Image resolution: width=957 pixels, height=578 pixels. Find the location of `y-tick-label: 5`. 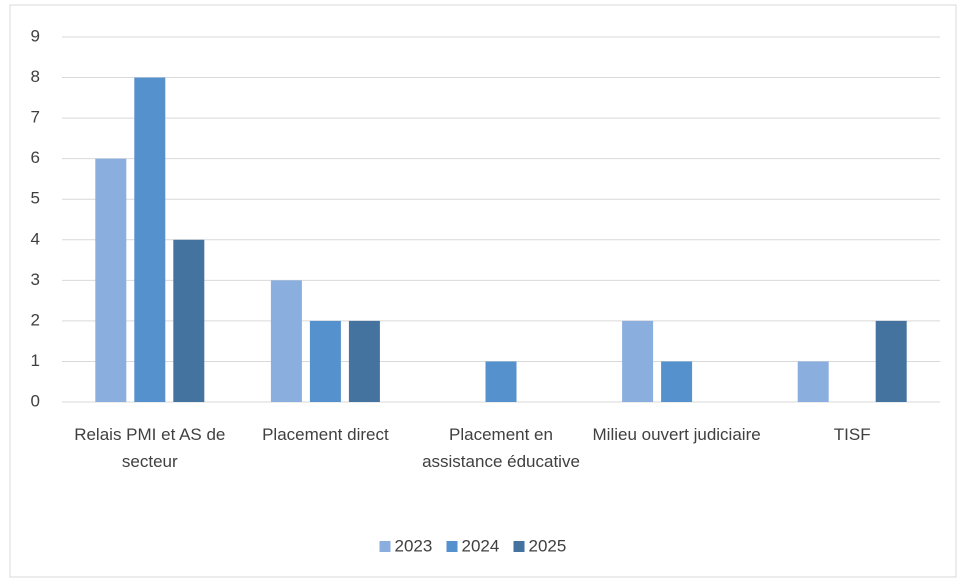

y-tick-label: 5 is located at coordinates (35, 198).